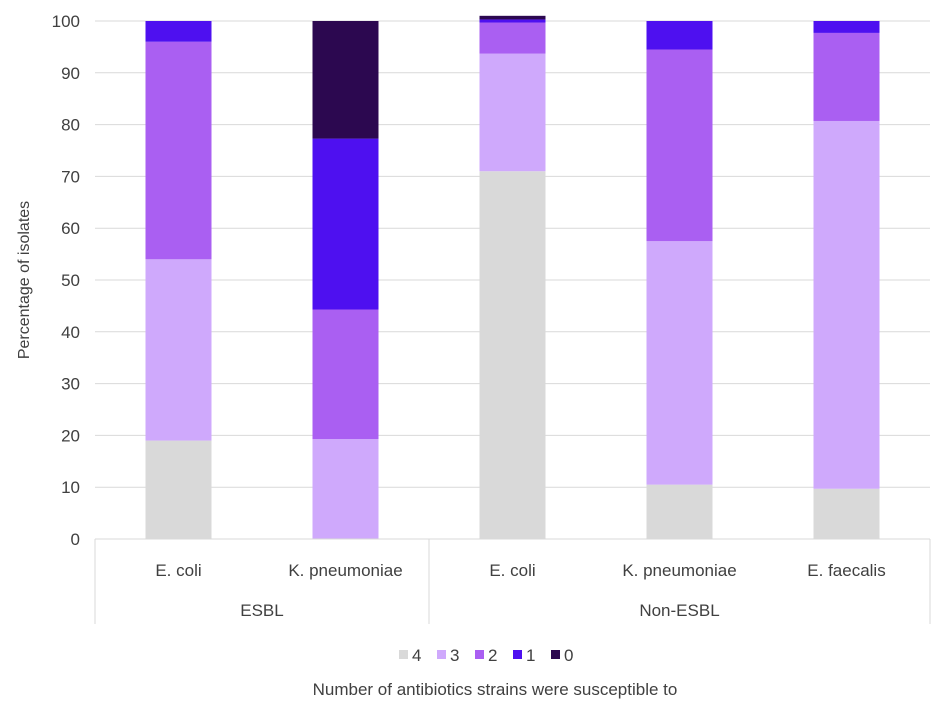 The height and width of the screenshot is (707, 931). What do you see at coordinates (24, 280) in the screenshot?
I see `y-axis-label: Percentage of isolates` at bounding box center [24, 280].